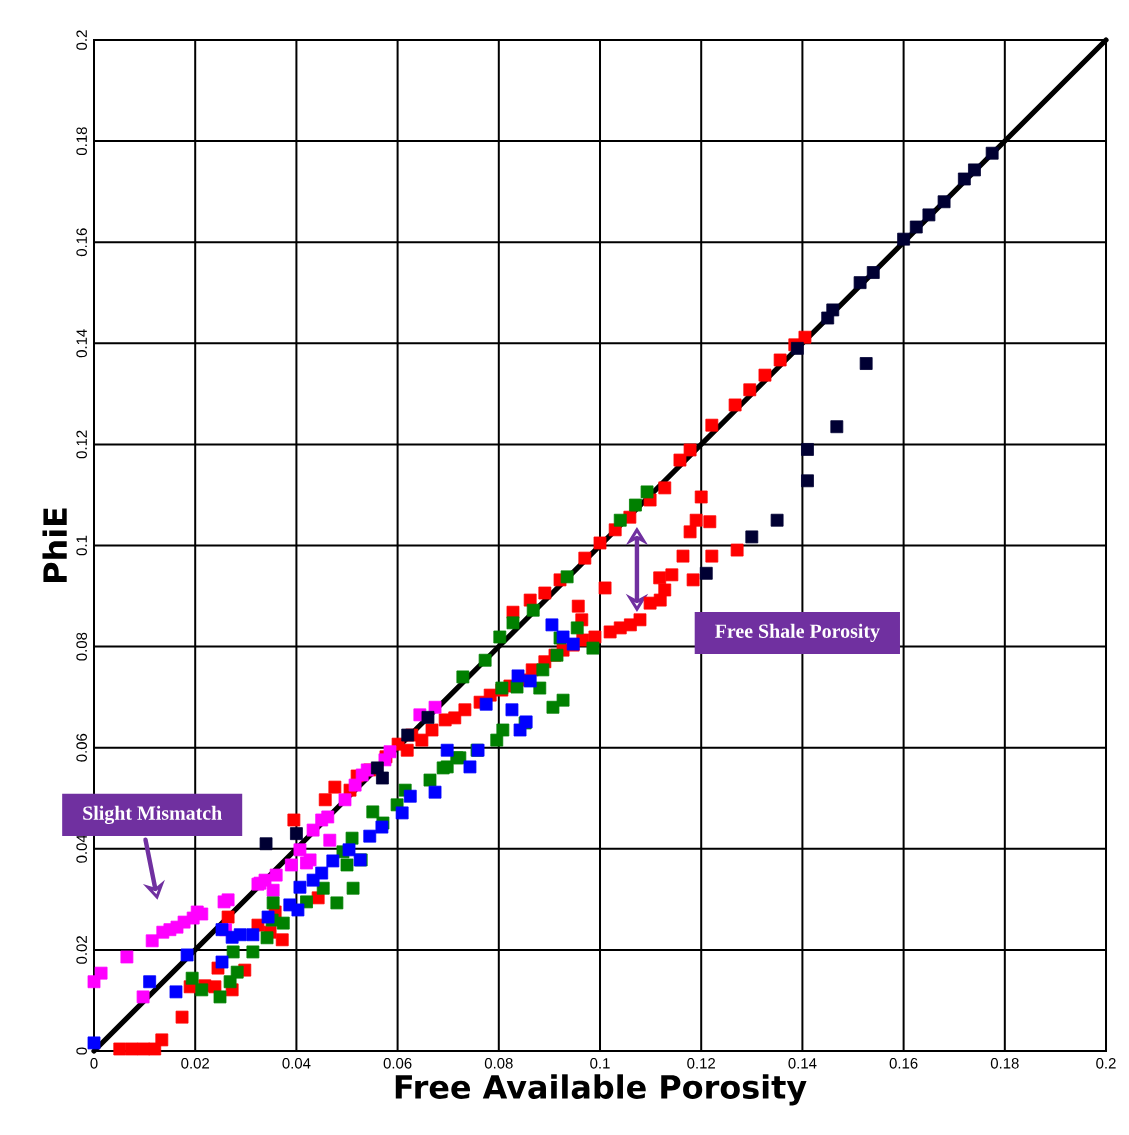  Describe the element at coordinates (81, 848) in the screenshot. I see `y-tick-label: 0.04` at that location.